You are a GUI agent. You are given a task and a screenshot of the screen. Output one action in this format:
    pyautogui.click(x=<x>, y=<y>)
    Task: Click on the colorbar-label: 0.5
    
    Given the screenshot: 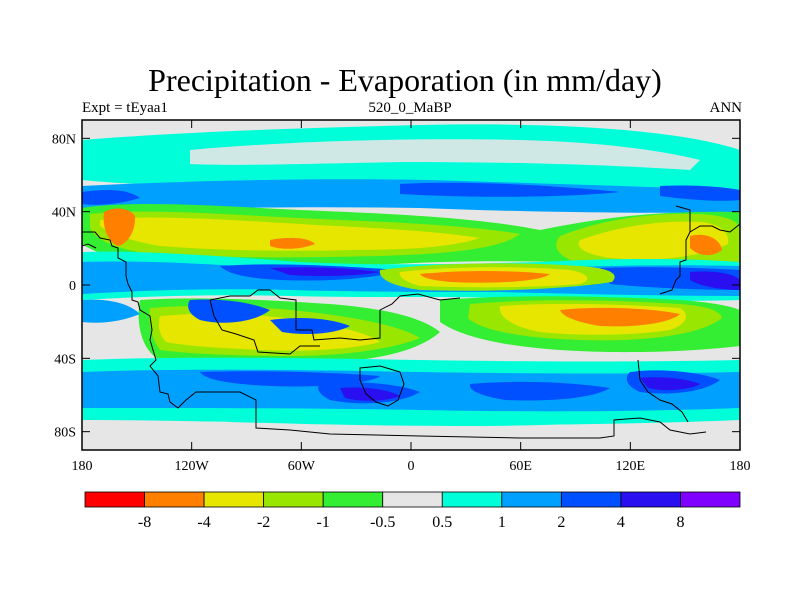 What is the action you would take?
    pyautogui.click(x=442, y=522)
    